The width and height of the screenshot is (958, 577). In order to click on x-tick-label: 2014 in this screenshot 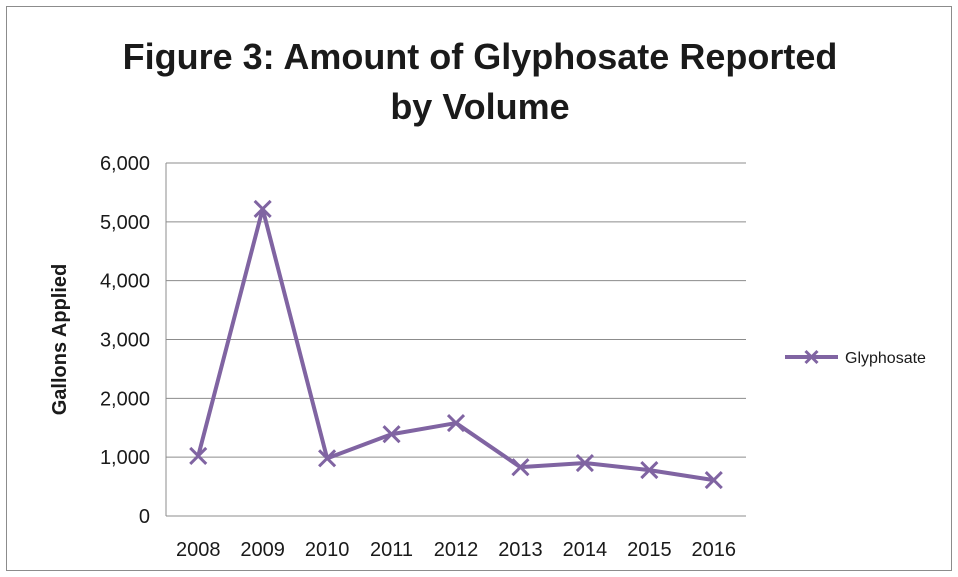, I will do `click(585, 550)`.